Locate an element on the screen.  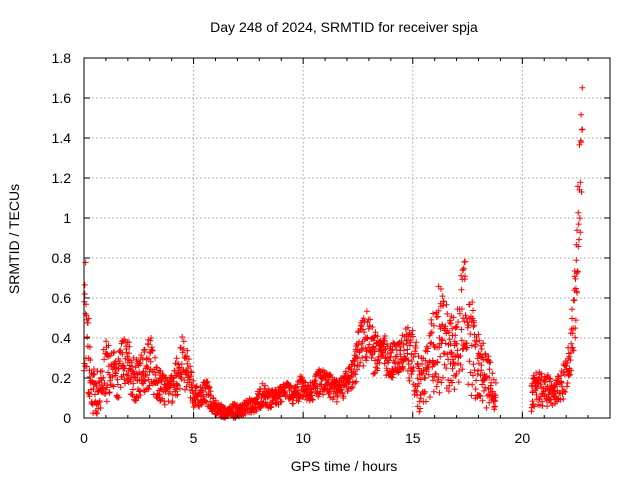
y-tick-label: 0.6 is located at coordinates (62, 298).